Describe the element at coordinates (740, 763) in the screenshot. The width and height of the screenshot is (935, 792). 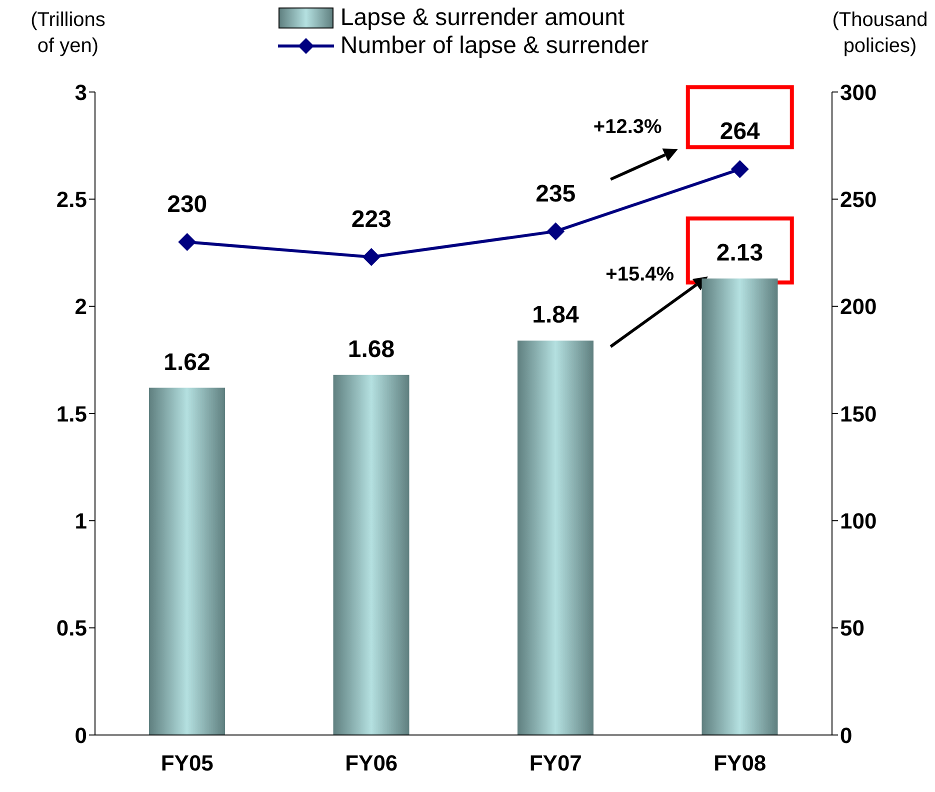
I see `x-tick-label: FY08` at that location.